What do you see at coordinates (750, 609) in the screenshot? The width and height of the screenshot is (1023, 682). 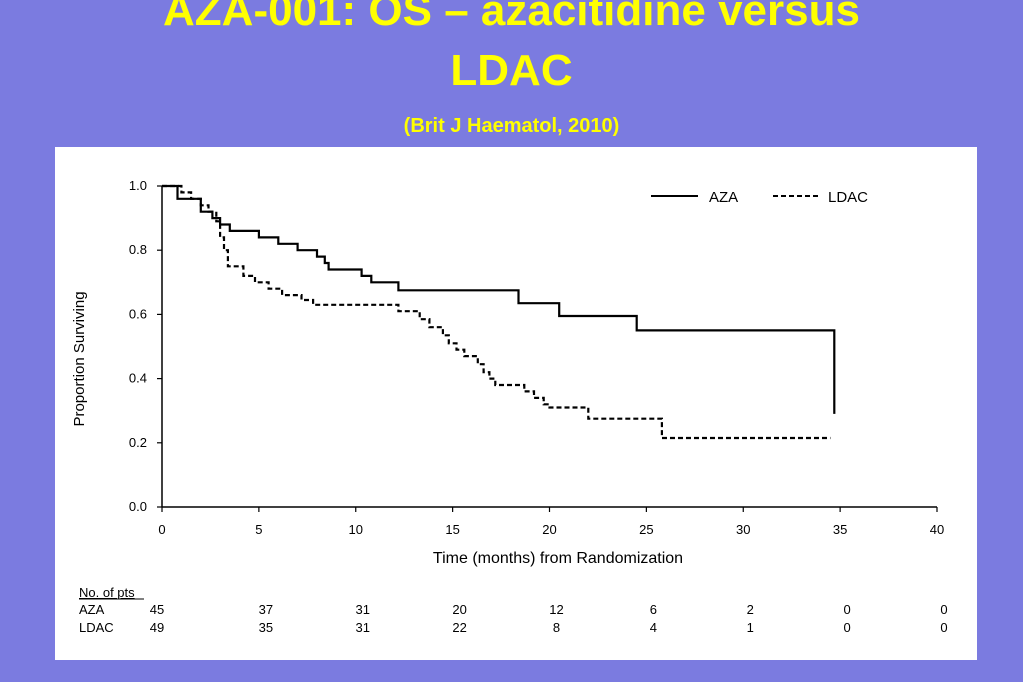 I see `at-risk-value: 2` at bounding box center [750, 609].